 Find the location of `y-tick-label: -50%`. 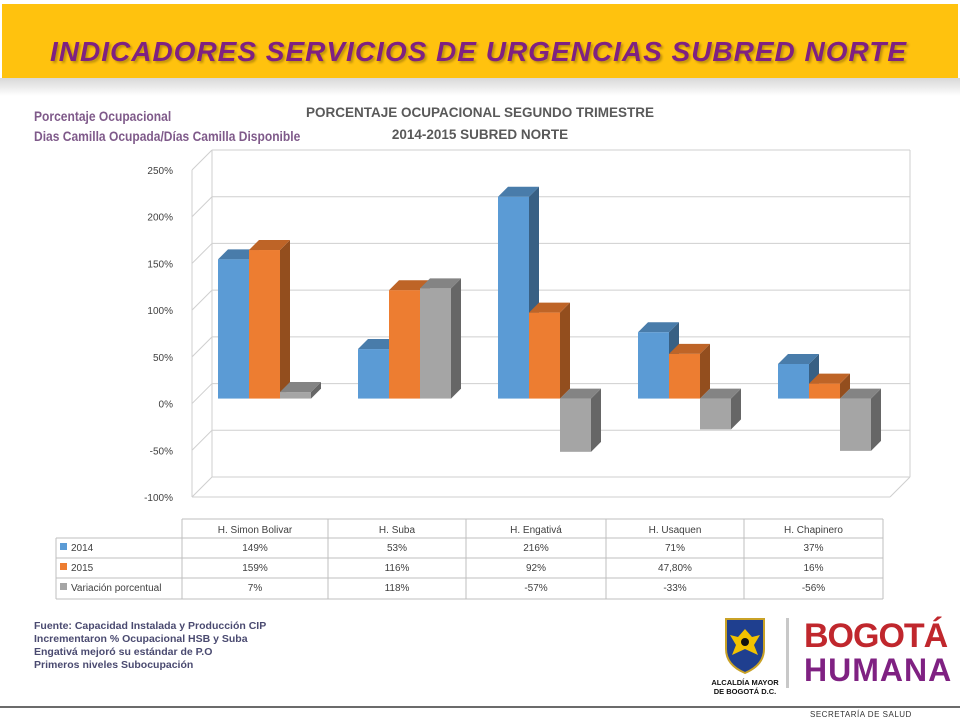

y-tick-label: -50% is located at coordinates (161, 451).